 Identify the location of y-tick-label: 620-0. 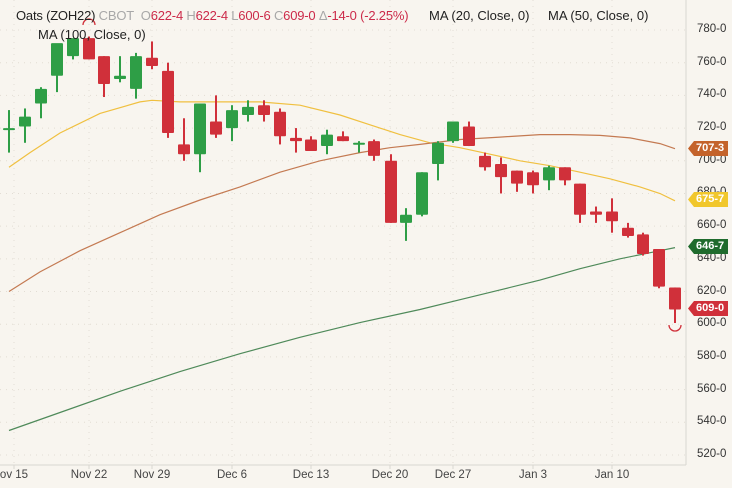
(712, 290).